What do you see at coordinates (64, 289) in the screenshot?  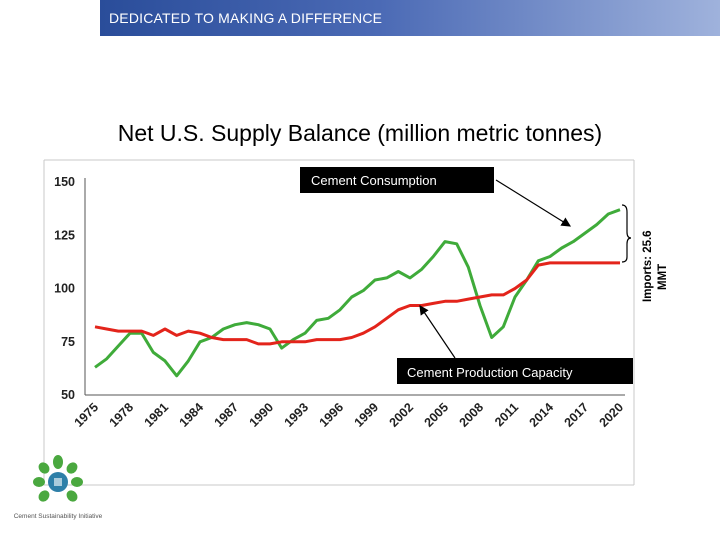 I see `y-tick-label: 100` at bounding box center [64, 289].